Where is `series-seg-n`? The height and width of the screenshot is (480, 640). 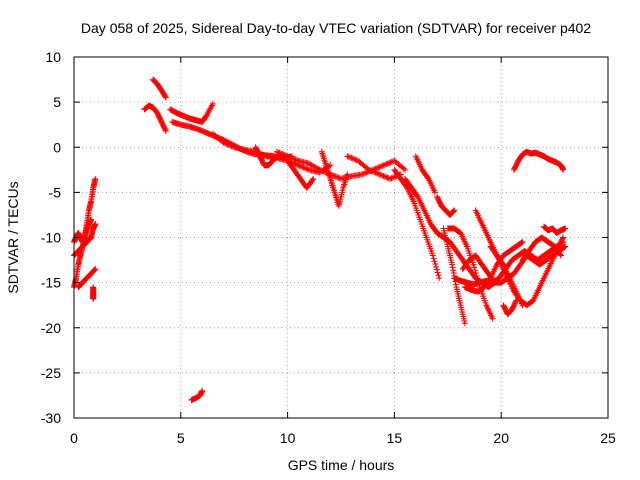
series-seg-n is located at coordinates (334, 178).